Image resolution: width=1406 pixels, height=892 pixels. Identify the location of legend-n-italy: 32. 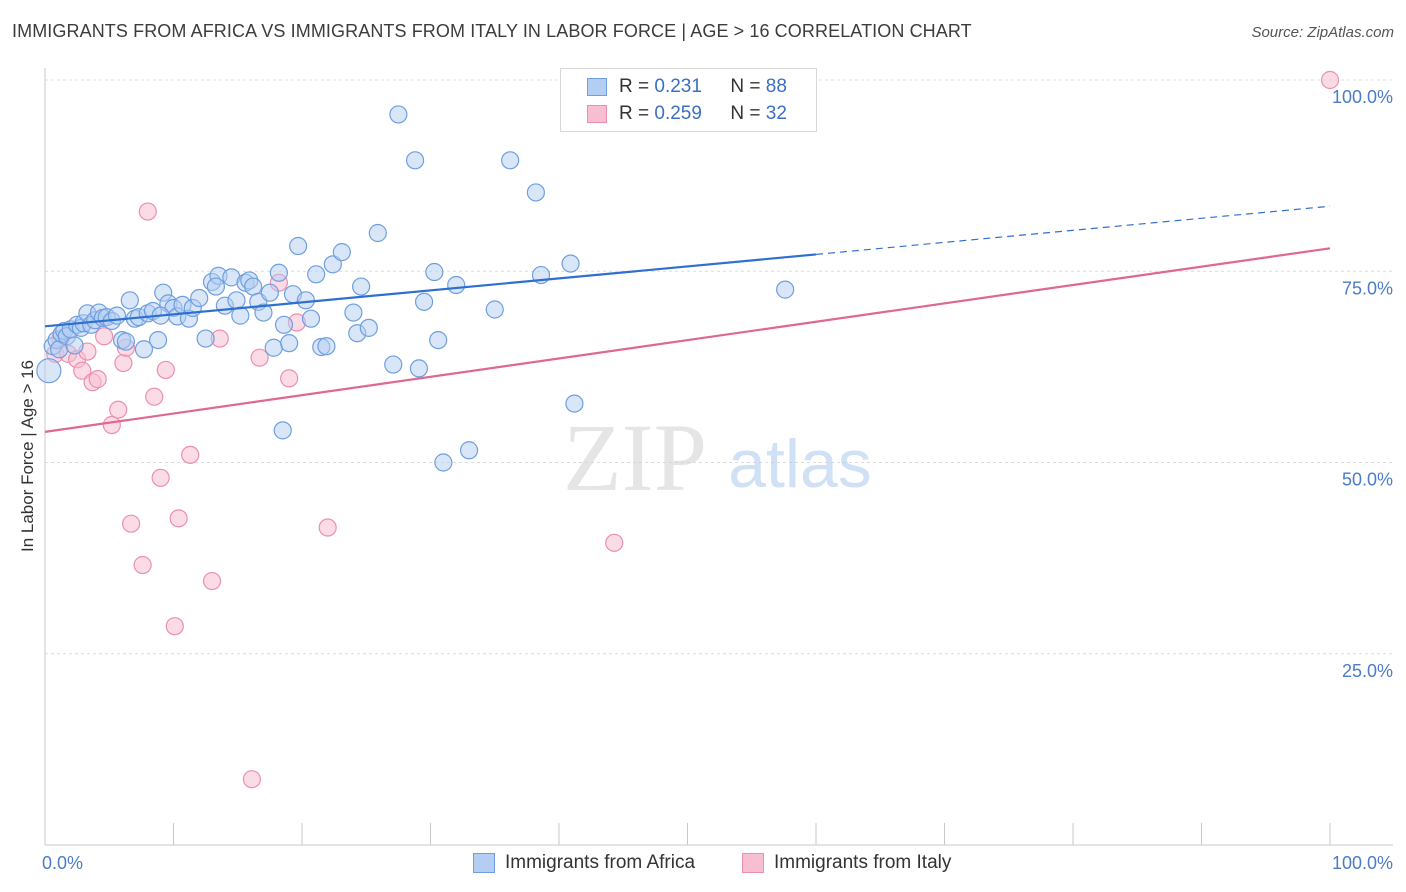
(776, 113).